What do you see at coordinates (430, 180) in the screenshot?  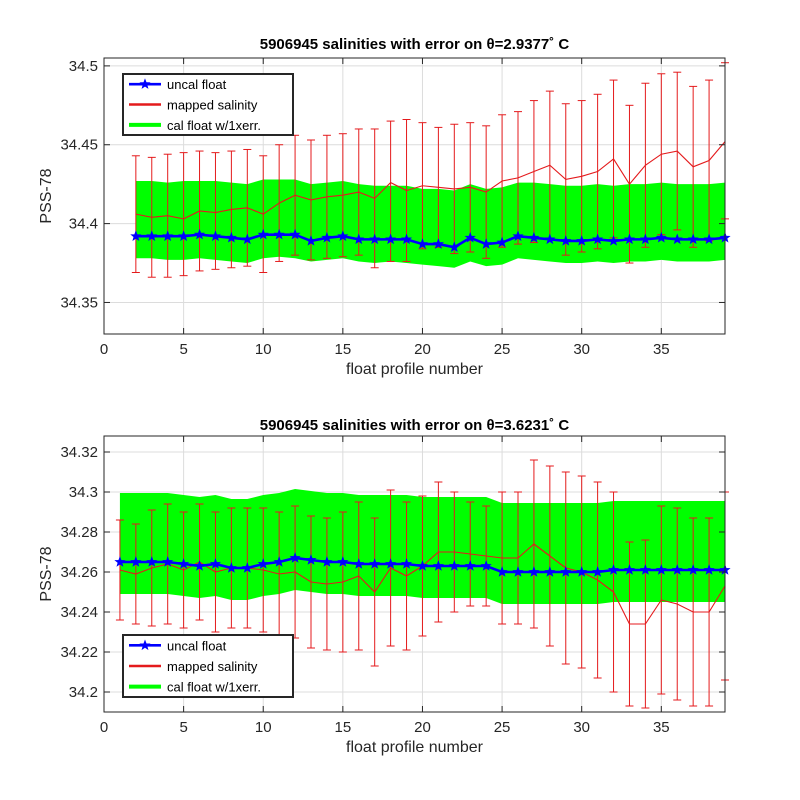 I see `mapped-salinity-line` at bounding box center [430, 180].